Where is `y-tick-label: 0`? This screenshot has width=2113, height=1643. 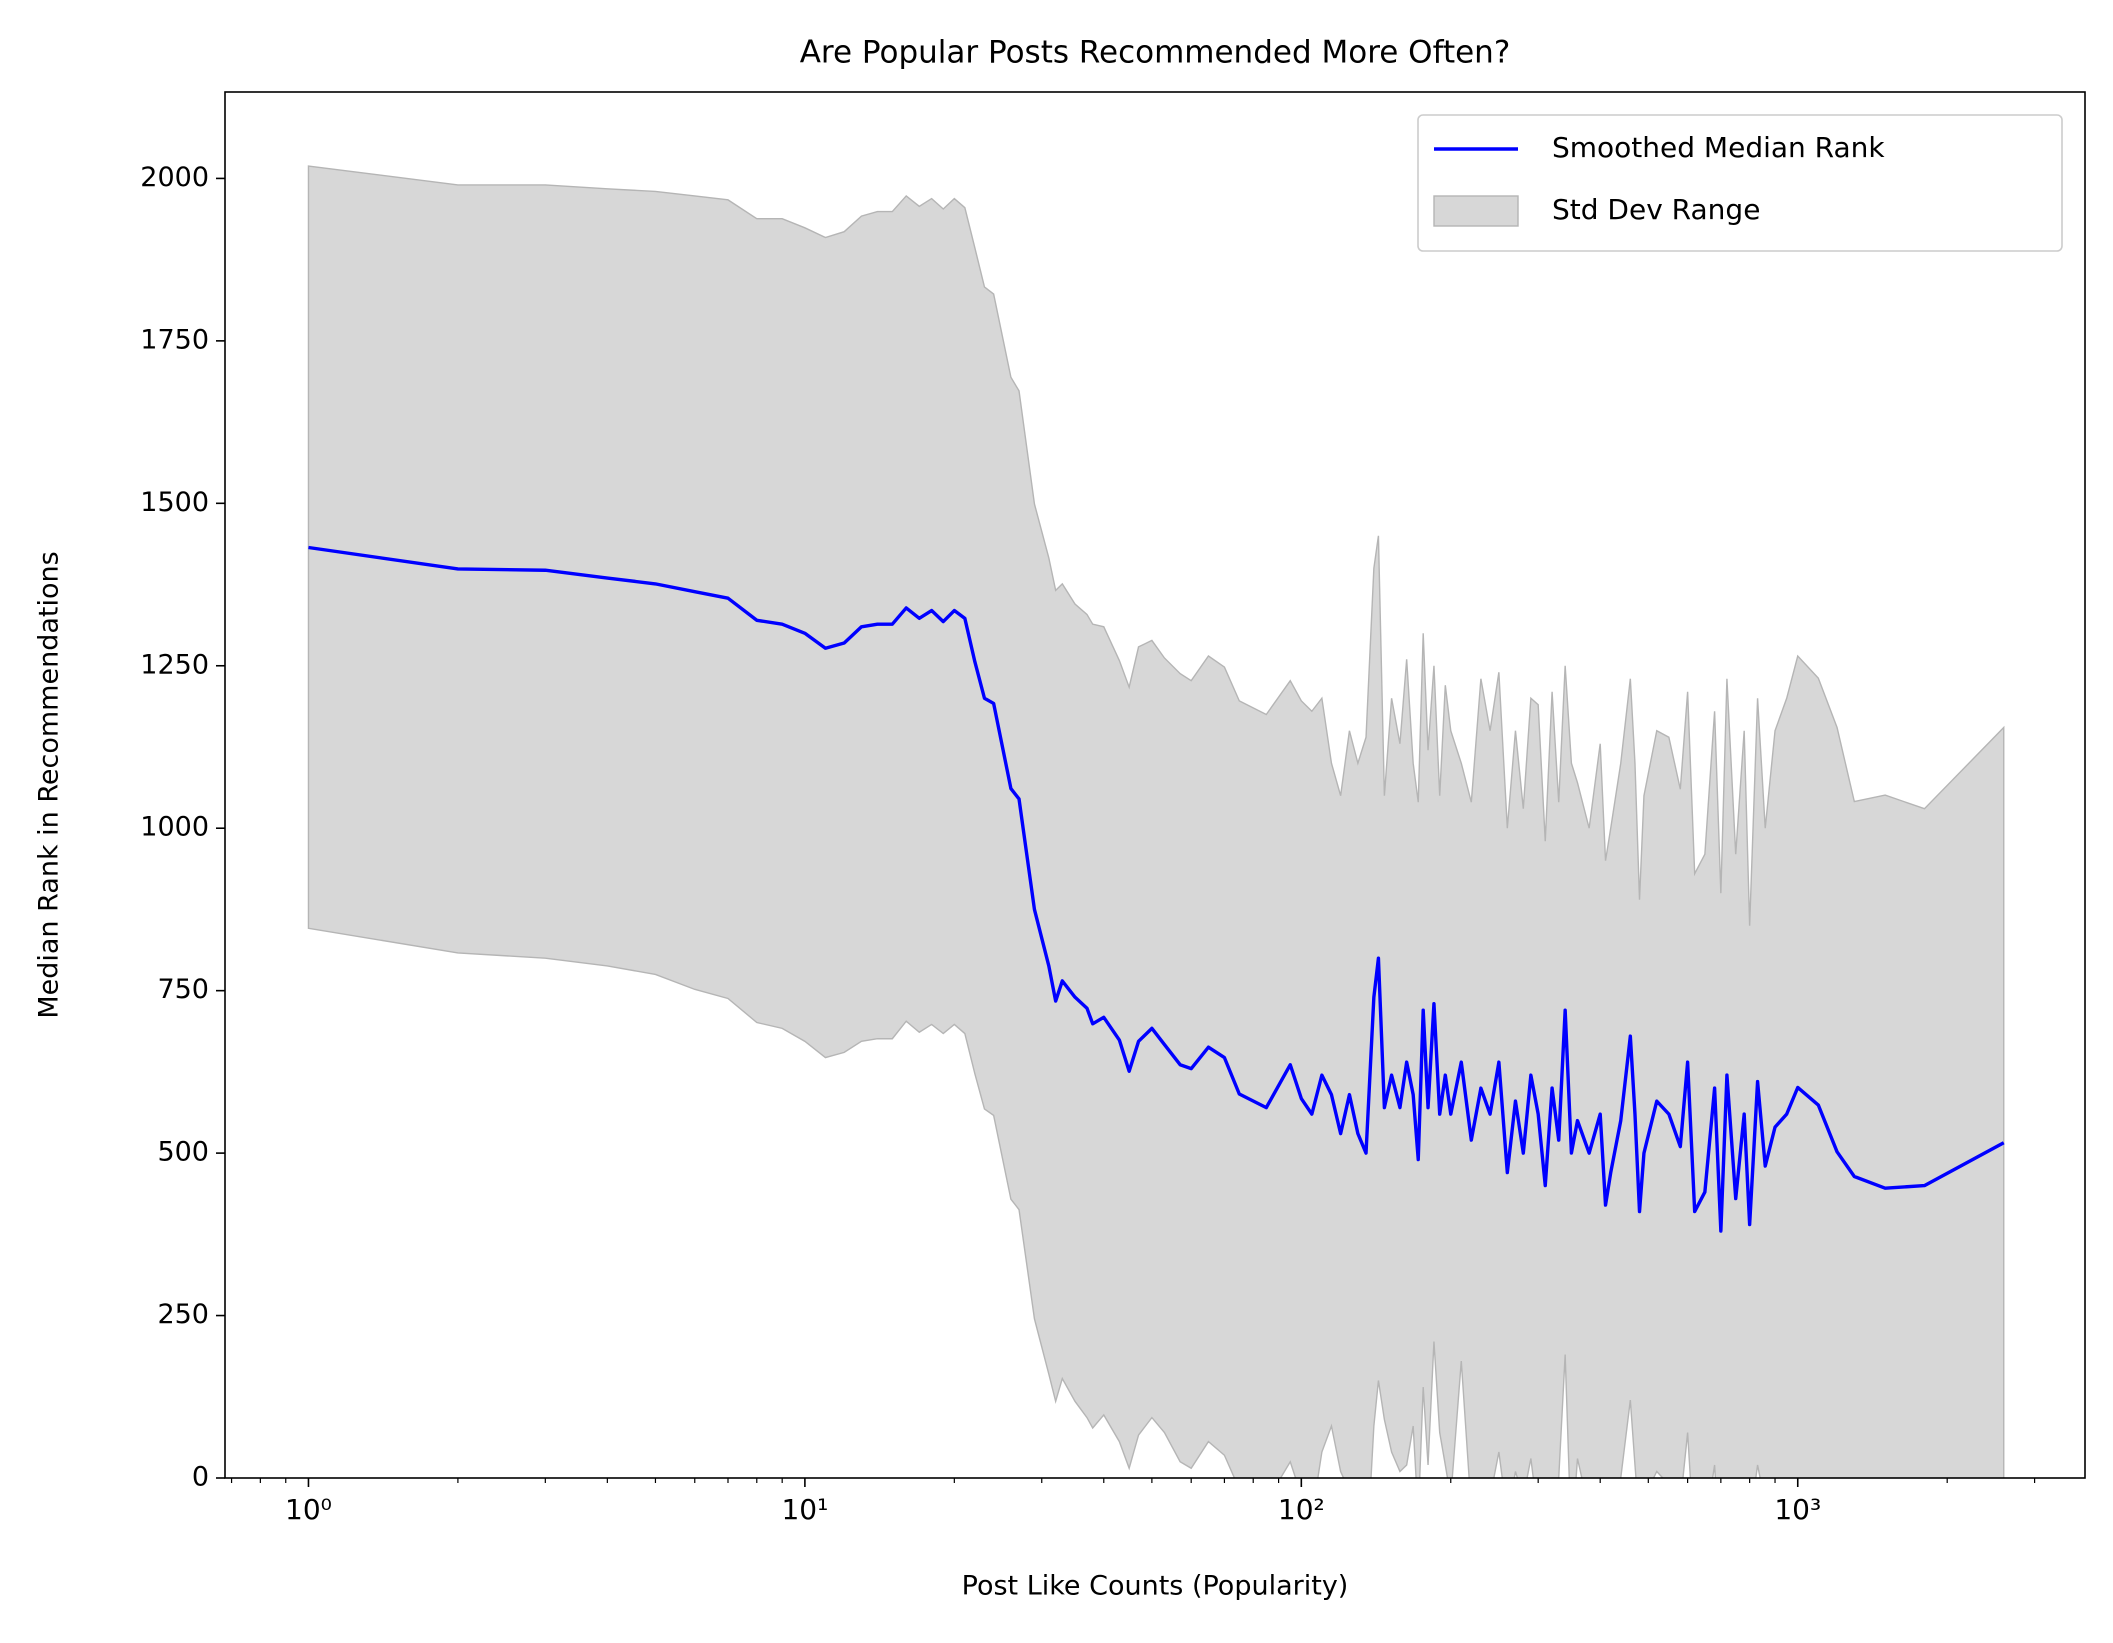 y-tick-label: 0 is located at coordinates (200, 1477).